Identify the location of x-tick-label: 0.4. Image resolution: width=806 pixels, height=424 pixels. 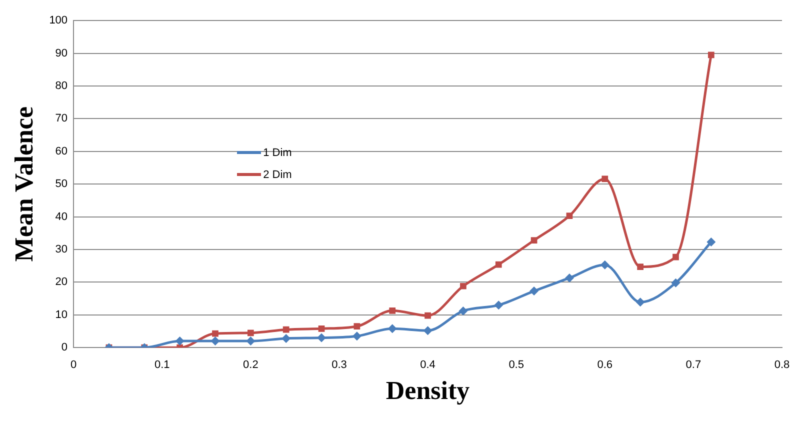
(428, 365).